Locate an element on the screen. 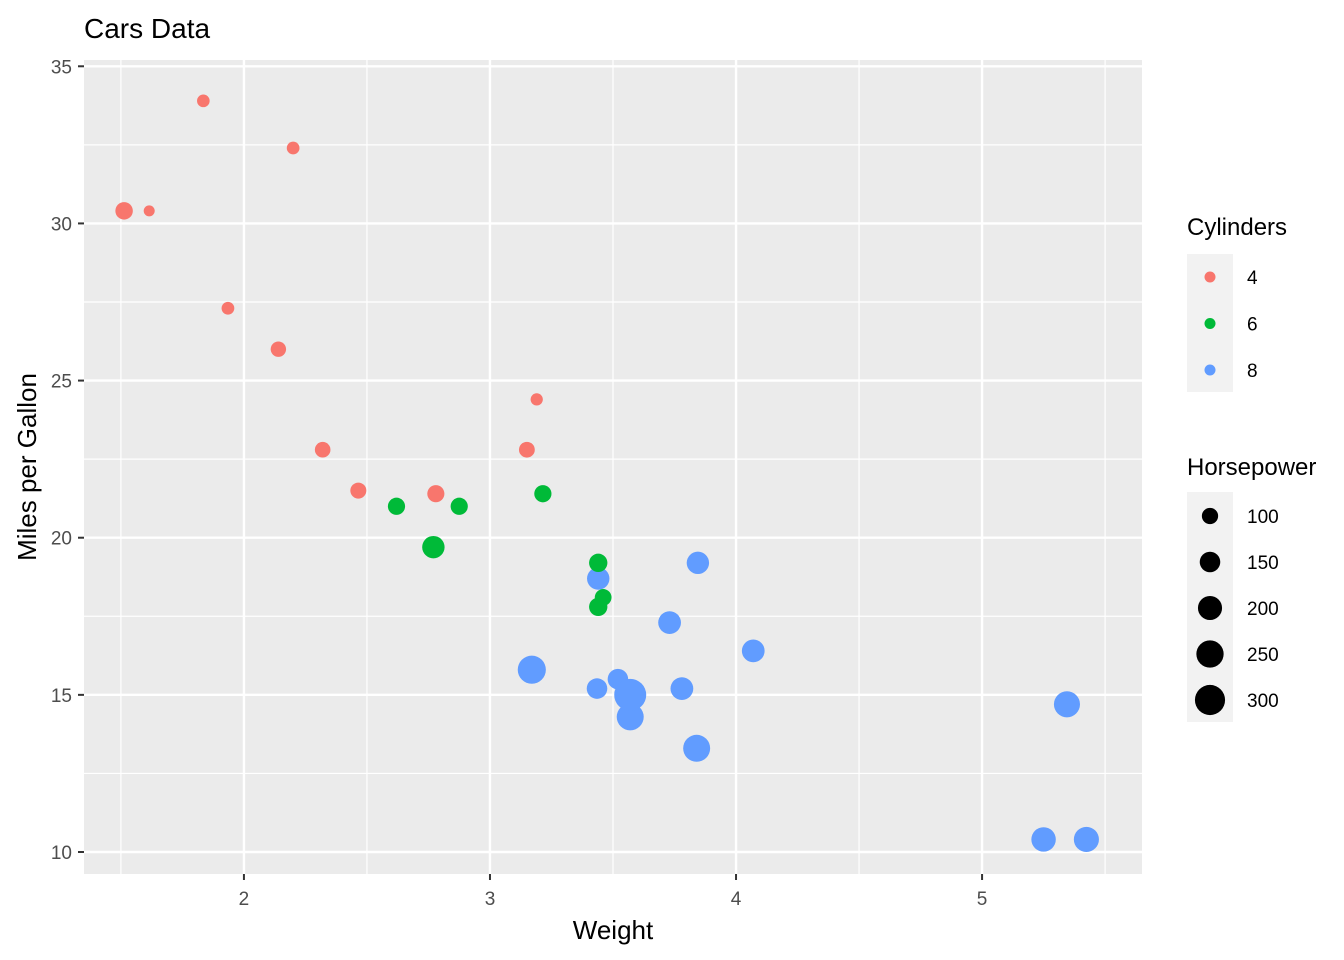 Image resolution: width=1344 pixels, height=960 pixels. x-axis: 2 3 4 5 is located at coordinates (613, 892).